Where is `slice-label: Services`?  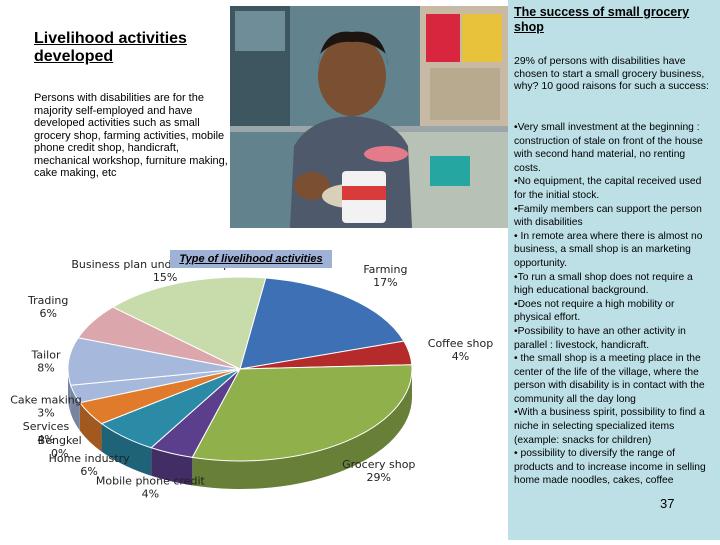 slice-label: Services is located at coordinates (46, 426).